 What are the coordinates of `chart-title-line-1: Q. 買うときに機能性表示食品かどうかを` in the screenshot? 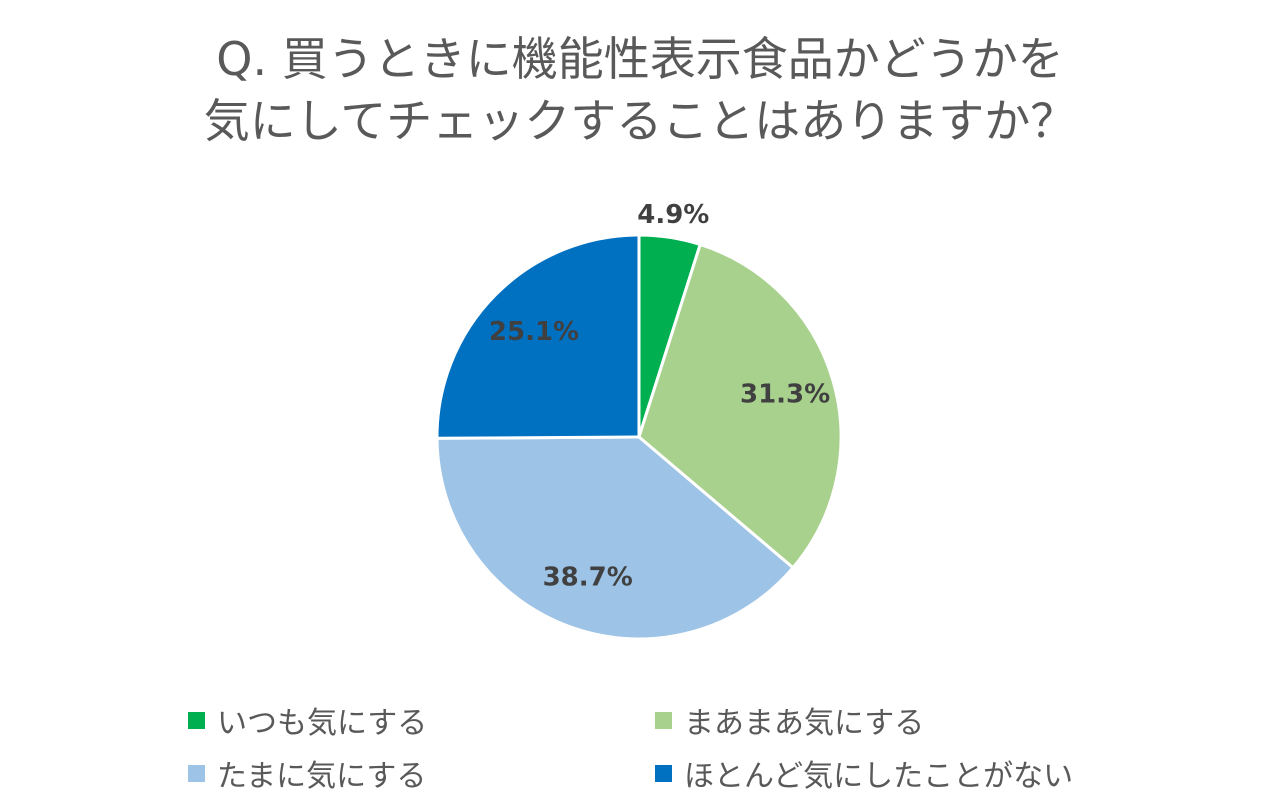 It's located at (640, 59).